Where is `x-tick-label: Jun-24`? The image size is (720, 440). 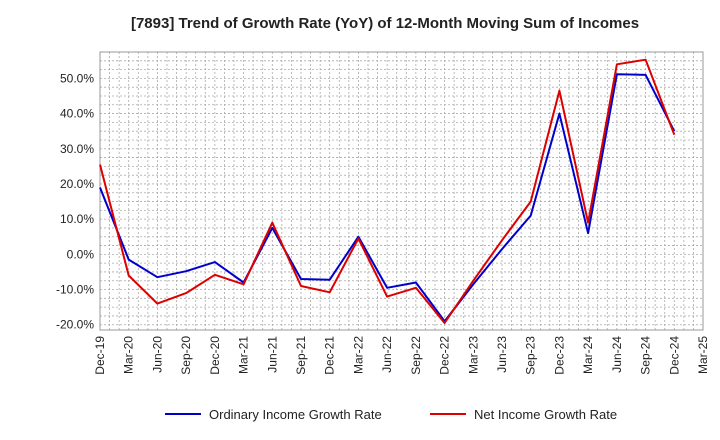 x-tick-label: Jun-24 is located at coordinates (617, 354).